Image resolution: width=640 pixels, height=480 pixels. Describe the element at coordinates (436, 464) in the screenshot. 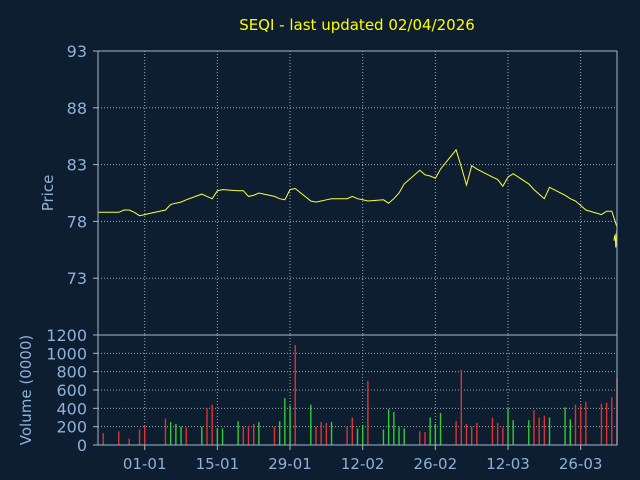

I see `date-tick-label: 26-02` at that location.